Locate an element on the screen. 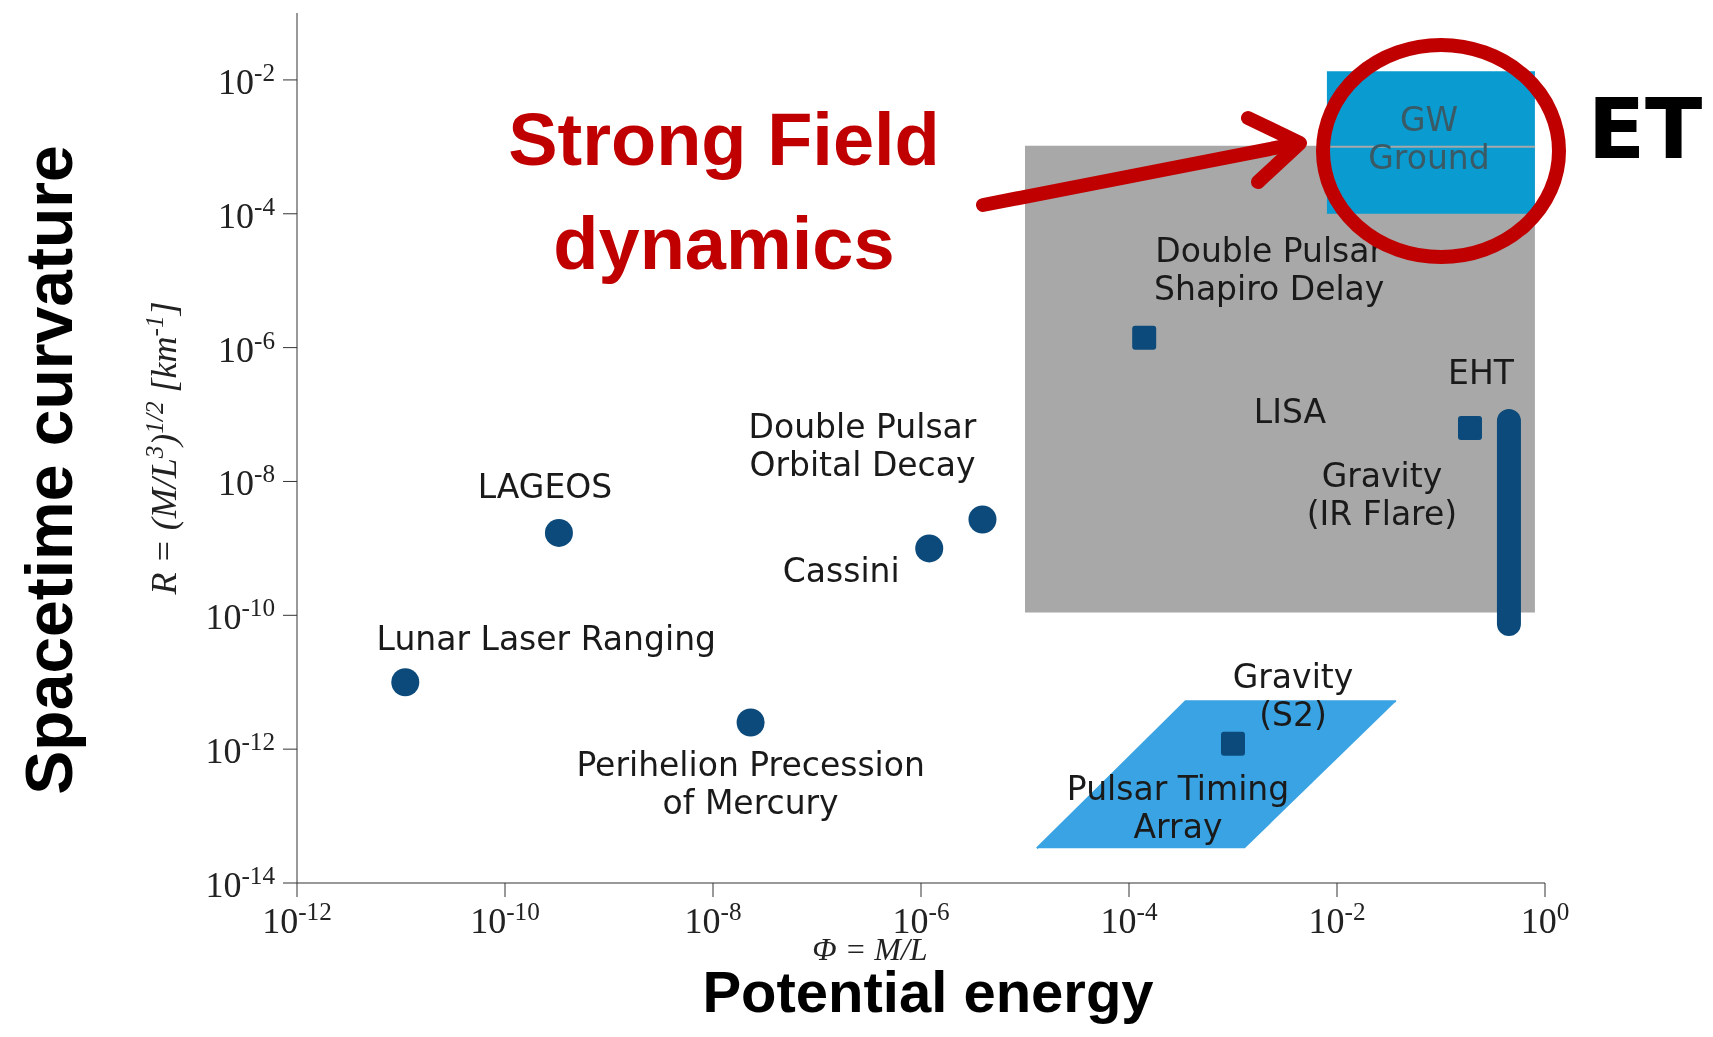  y-tick-label: 10$^{-2}$ is located at coordinates (246, 80).